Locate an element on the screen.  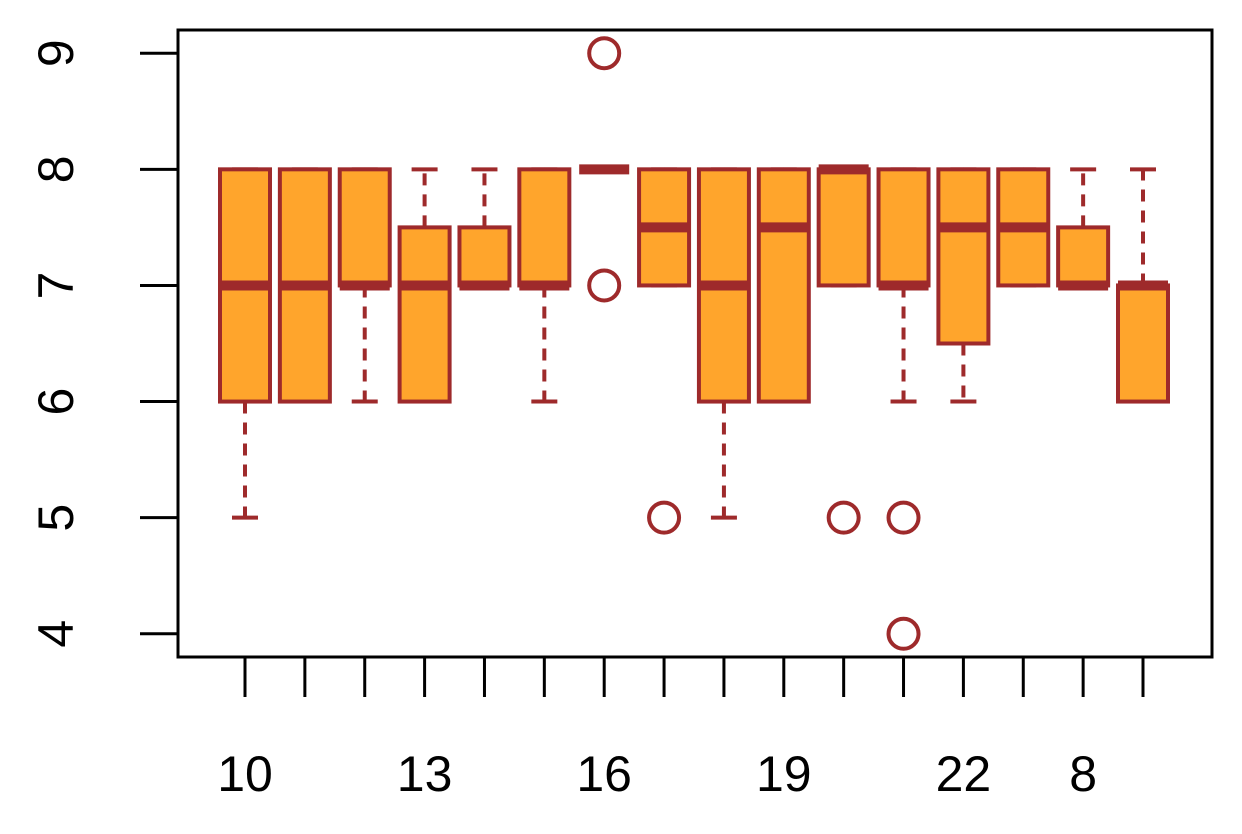
x-tick-label: 13 is located at coordinates (425, 774).